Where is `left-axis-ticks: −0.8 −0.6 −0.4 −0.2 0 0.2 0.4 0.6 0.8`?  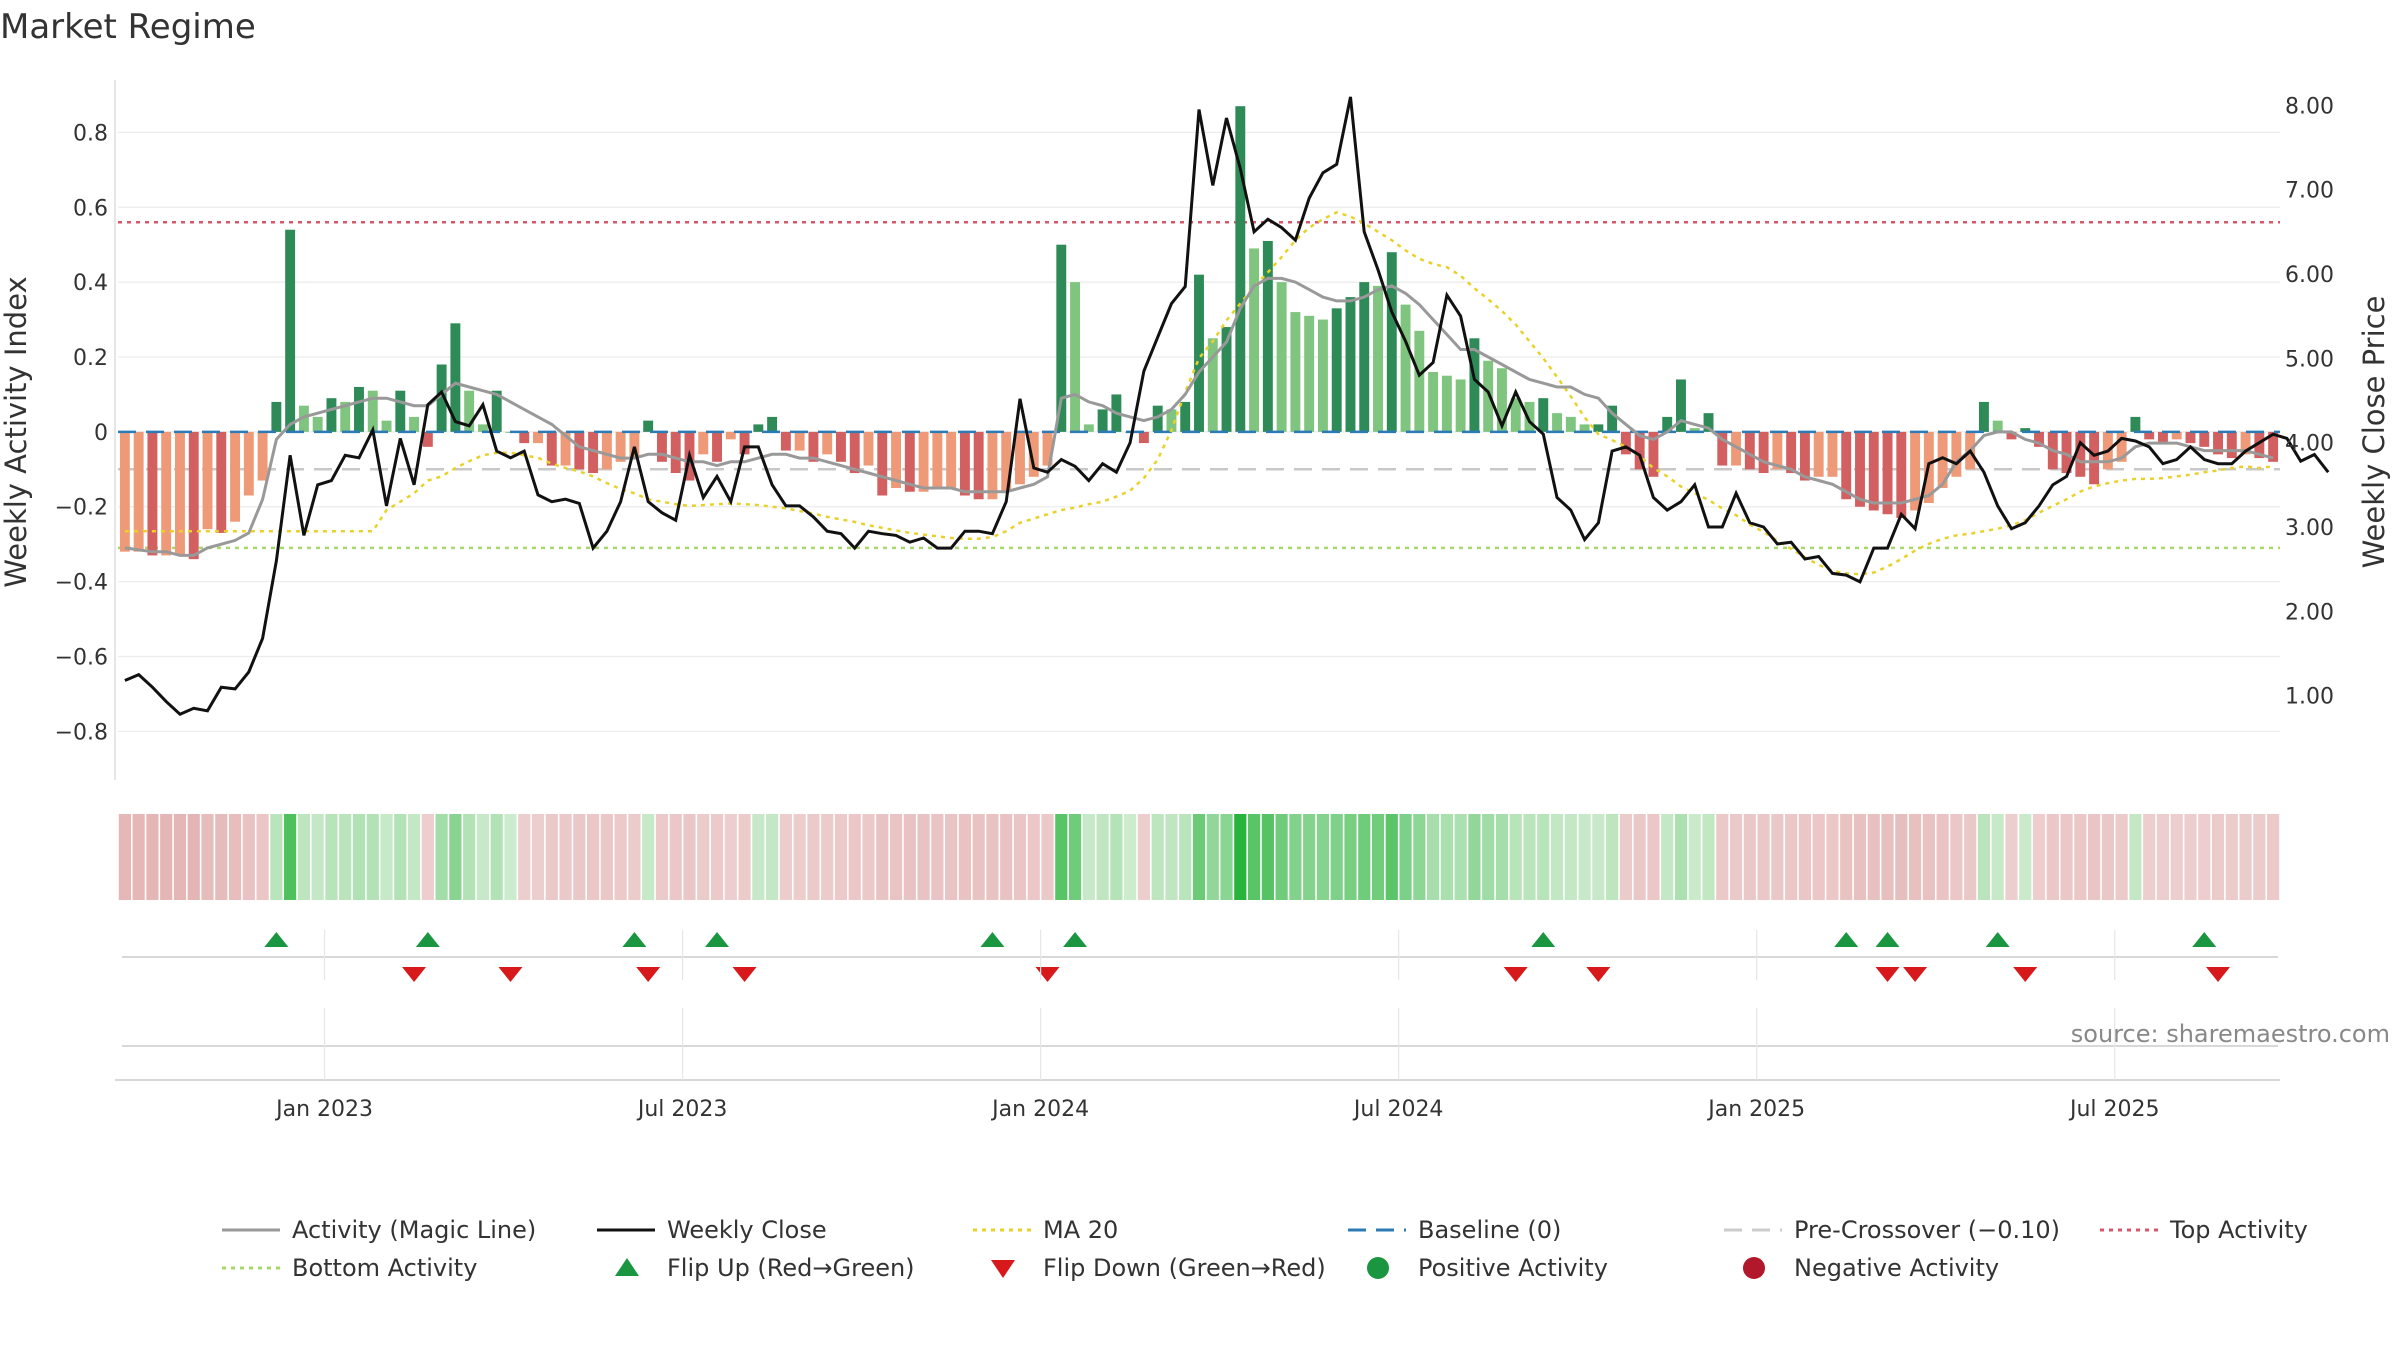 left-axis-ticks: −0.8 −0.6 −0.4 −0.2 0 0.2 0.4 0.6 0.8 is located at coordinates (81, 433).